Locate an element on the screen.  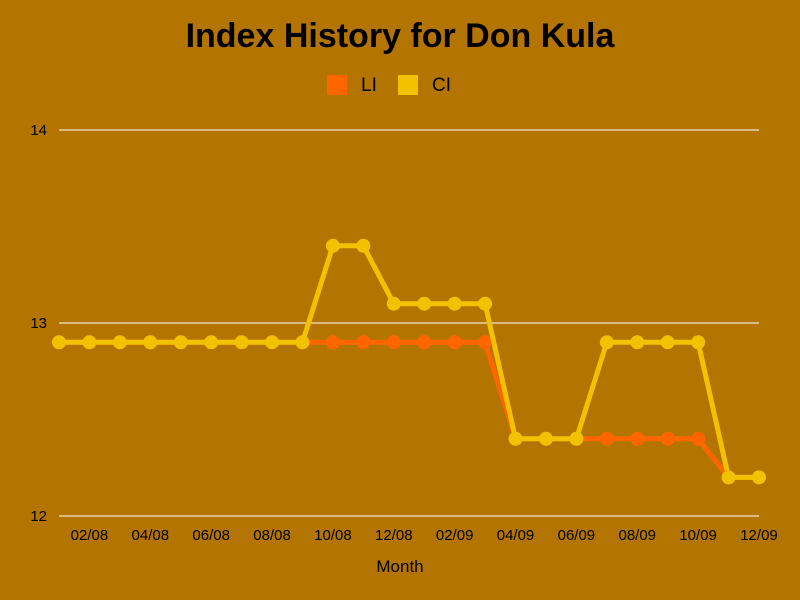
x-tick-label: 08/08 is located at coordinates (272, 535).